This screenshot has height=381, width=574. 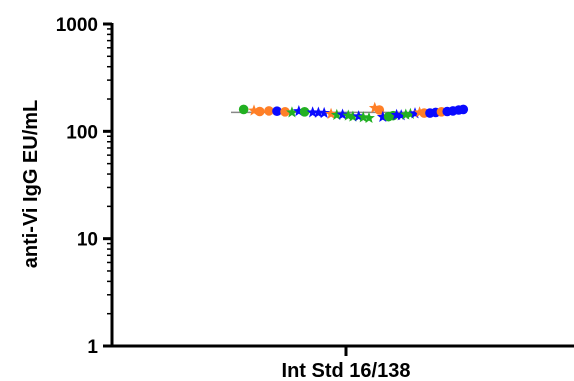 What do you see at coordinates (82, 132) in the screenshot?
I see `y-tick-label: 100` at bounding box center [82, 132].